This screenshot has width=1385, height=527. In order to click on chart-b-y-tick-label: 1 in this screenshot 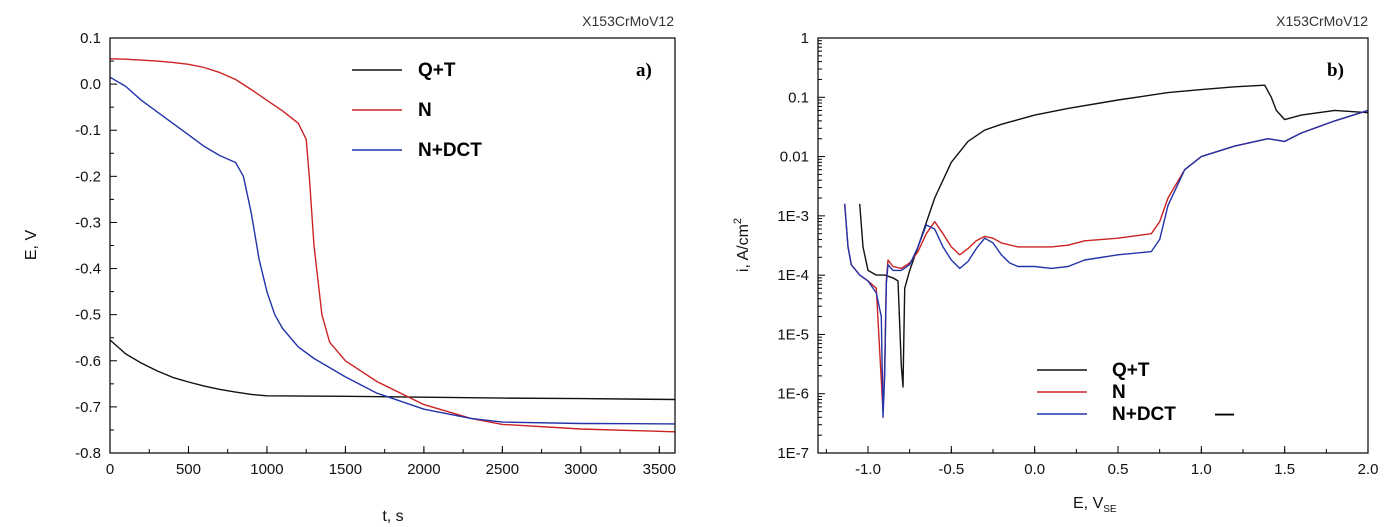, I will do `click(805, 38)`.